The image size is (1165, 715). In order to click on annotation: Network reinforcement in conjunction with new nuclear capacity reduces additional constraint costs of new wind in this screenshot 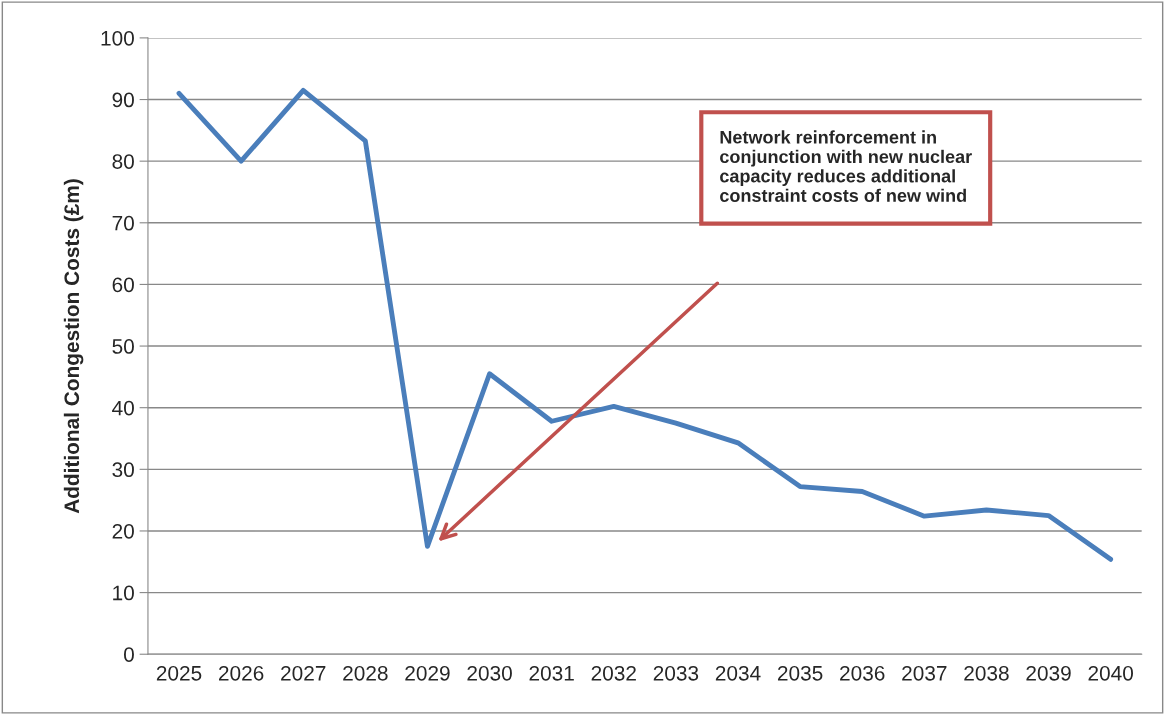, I will do `click(846, 166)`.